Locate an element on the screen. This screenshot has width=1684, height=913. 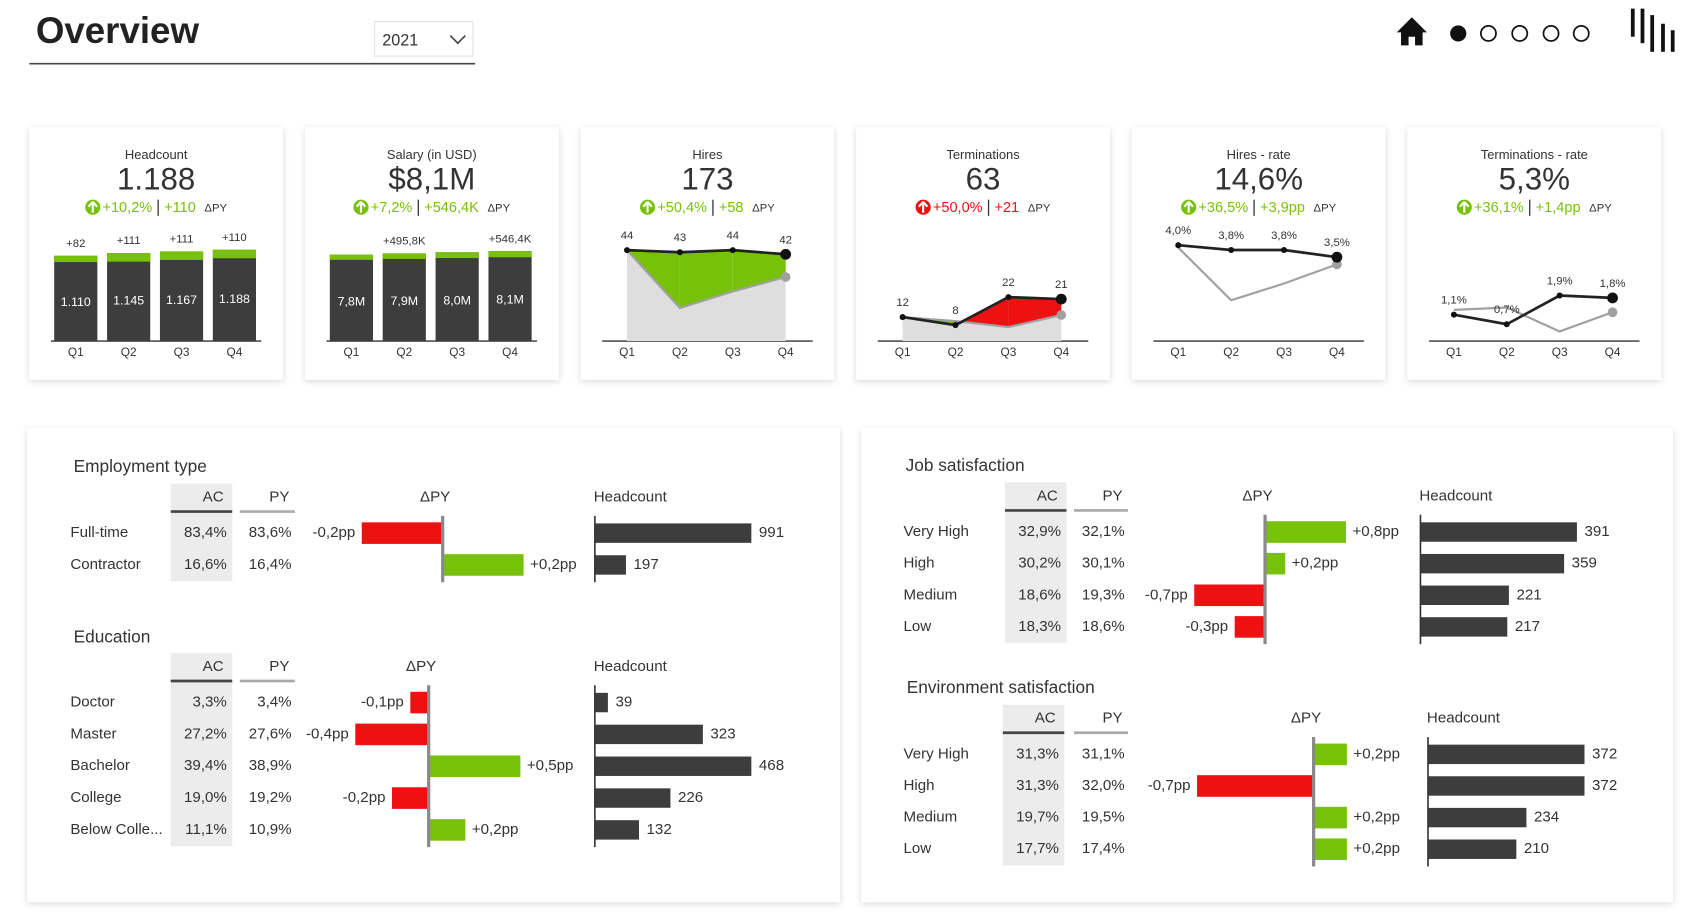
ac-value: 17,7% is located at coordinates (1037, 848).